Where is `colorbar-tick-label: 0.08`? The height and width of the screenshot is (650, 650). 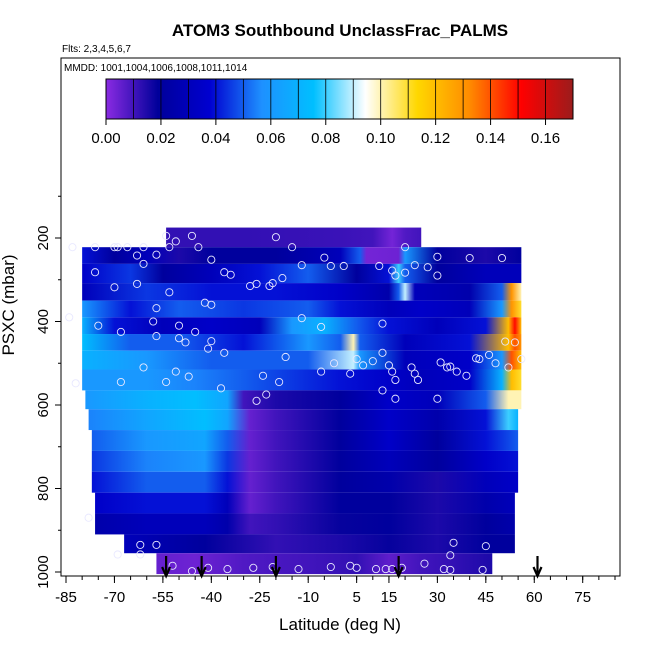 colorbar-tick-label: 0.08 is located at coordinates (325, 138).